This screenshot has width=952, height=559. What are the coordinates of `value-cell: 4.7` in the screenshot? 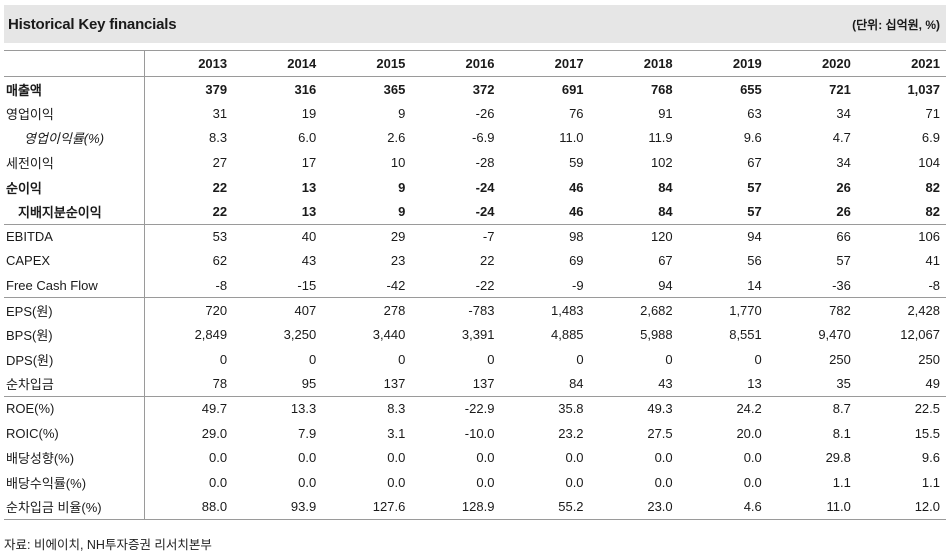 It's located at (841, 138).